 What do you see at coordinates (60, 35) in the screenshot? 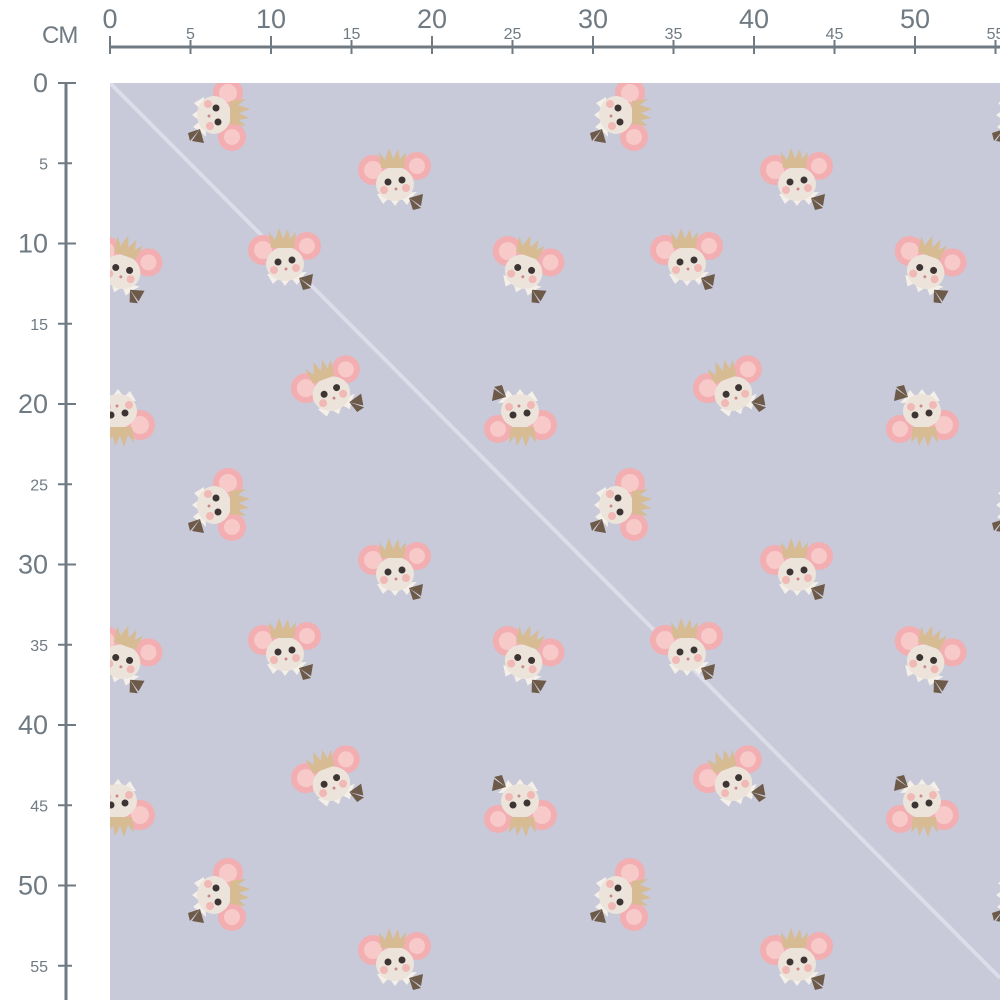
I see `unit-label: CM` at bounding box center [60, 35].